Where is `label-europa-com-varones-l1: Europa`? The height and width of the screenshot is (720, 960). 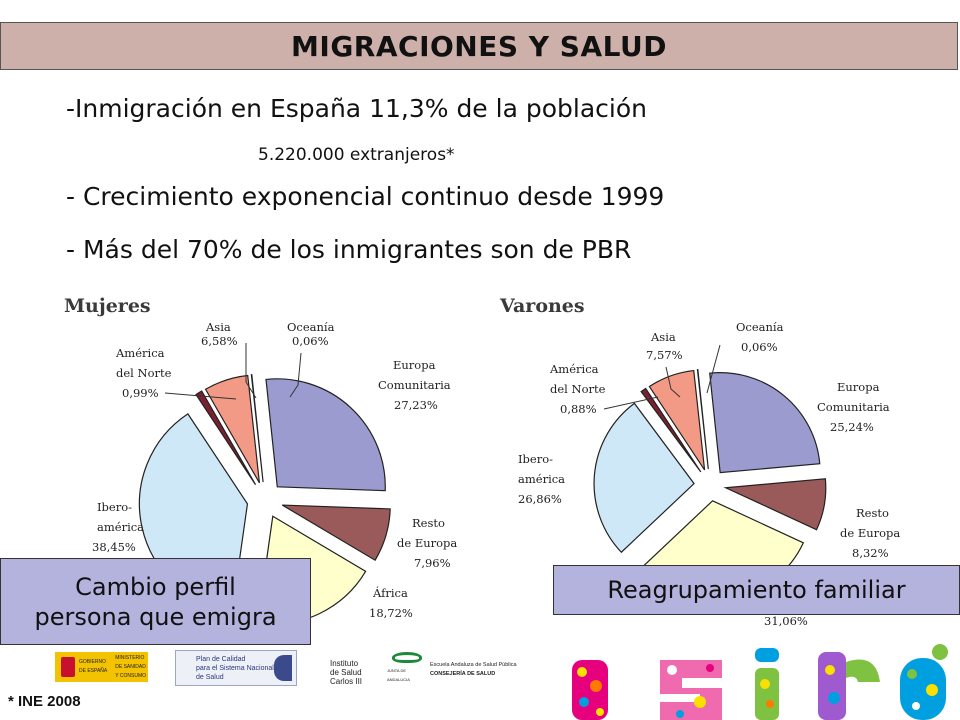
label-europa-com-varones-l1: Europa is located at coordinates (858, 387).